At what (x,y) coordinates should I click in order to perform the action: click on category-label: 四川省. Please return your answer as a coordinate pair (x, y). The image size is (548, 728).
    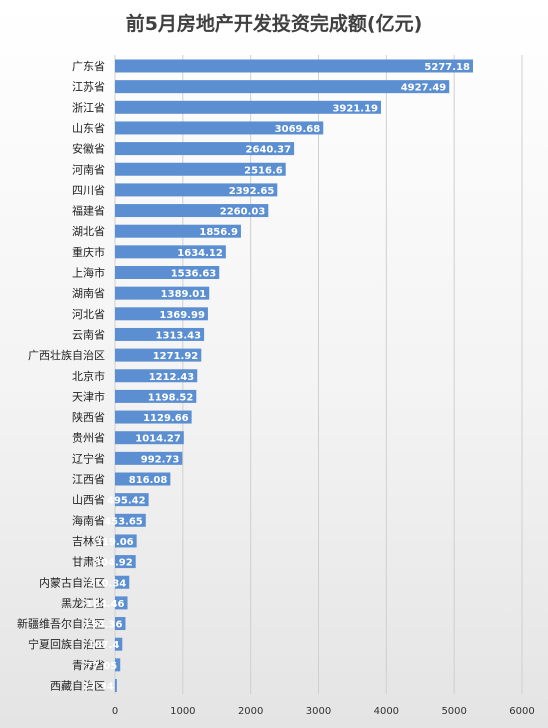
    Looking at the image, I should click on (88, 190).